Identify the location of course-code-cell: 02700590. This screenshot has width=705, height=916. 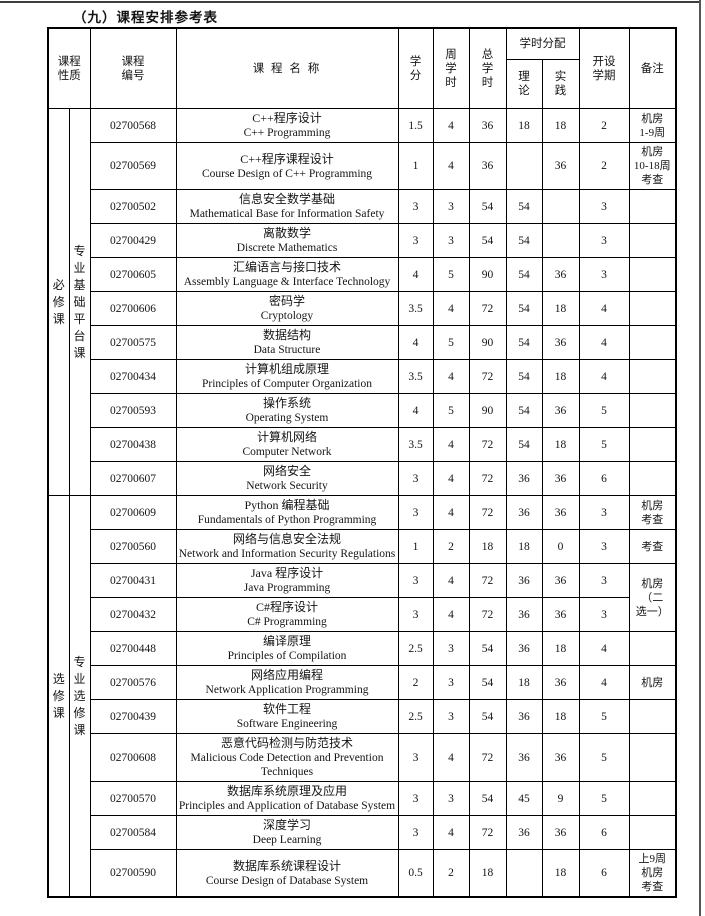
(133, 873).